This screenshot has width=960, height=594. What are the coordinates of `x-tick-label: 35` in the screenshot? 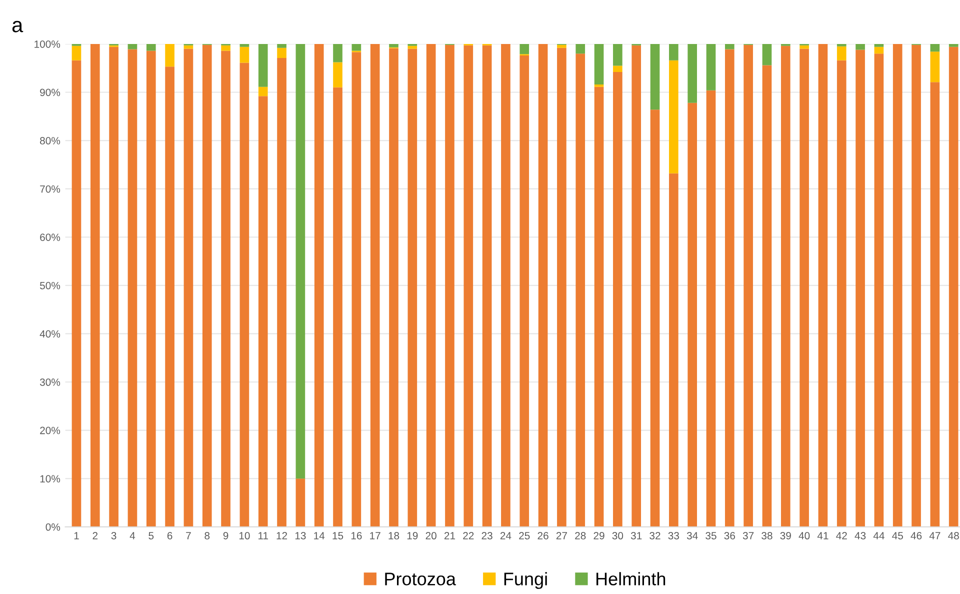 It's located at (711, 536).